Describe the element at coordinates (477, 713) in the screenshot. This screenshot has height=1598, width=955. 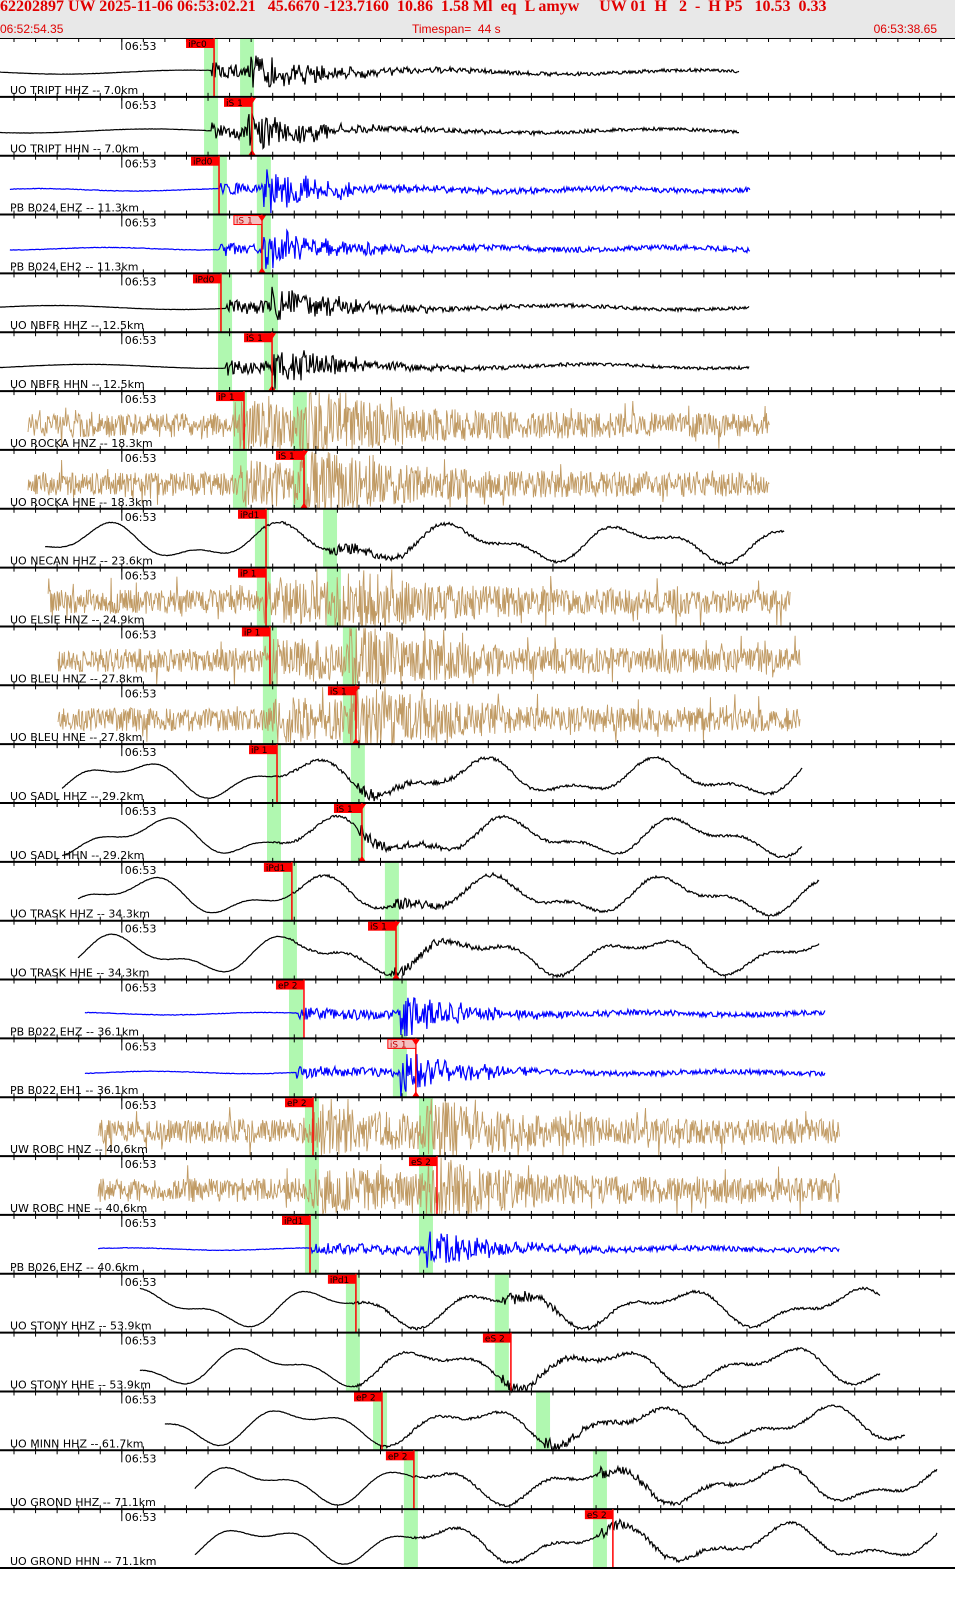
I see `trace-panel: 06:53 UO BLEU HNE -- 27.8km iS 1` at that location.